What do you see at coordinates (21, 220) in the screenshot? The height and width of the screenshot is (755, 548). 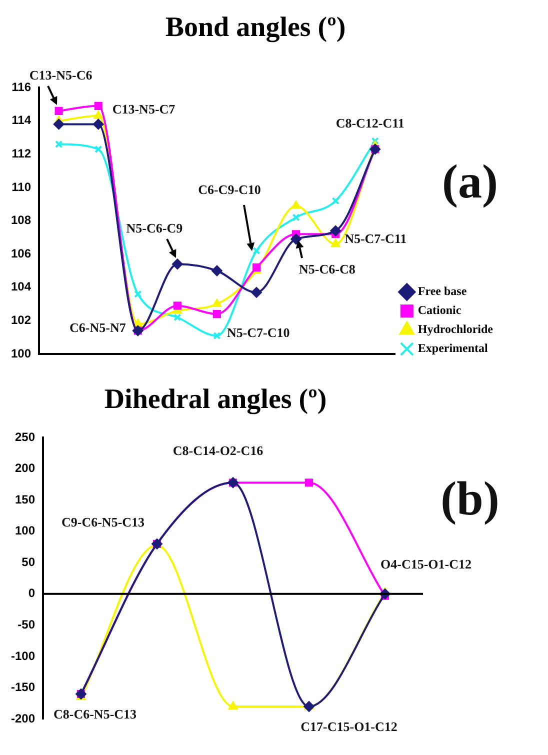 I see `y-tick-label: 108` at bounding box center [21, 220].